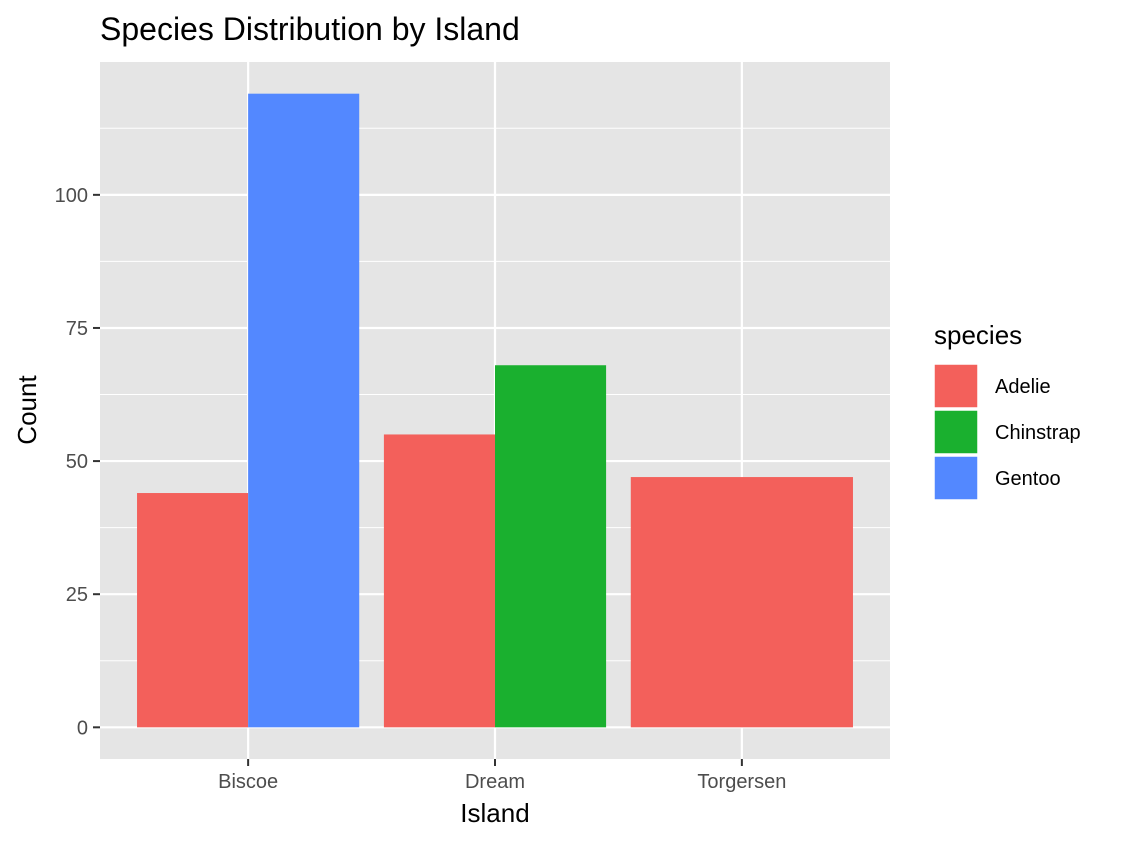 This screenshot has height=842, width=1124. I want to click on legend-label-chinstrap: Chinstrap, so click(1038, 433).